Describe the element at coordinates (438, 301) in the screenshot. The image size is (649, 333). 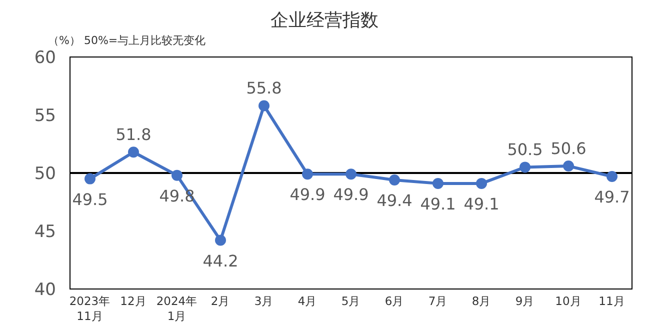
I see `x-tick-label: 7月` at that location.